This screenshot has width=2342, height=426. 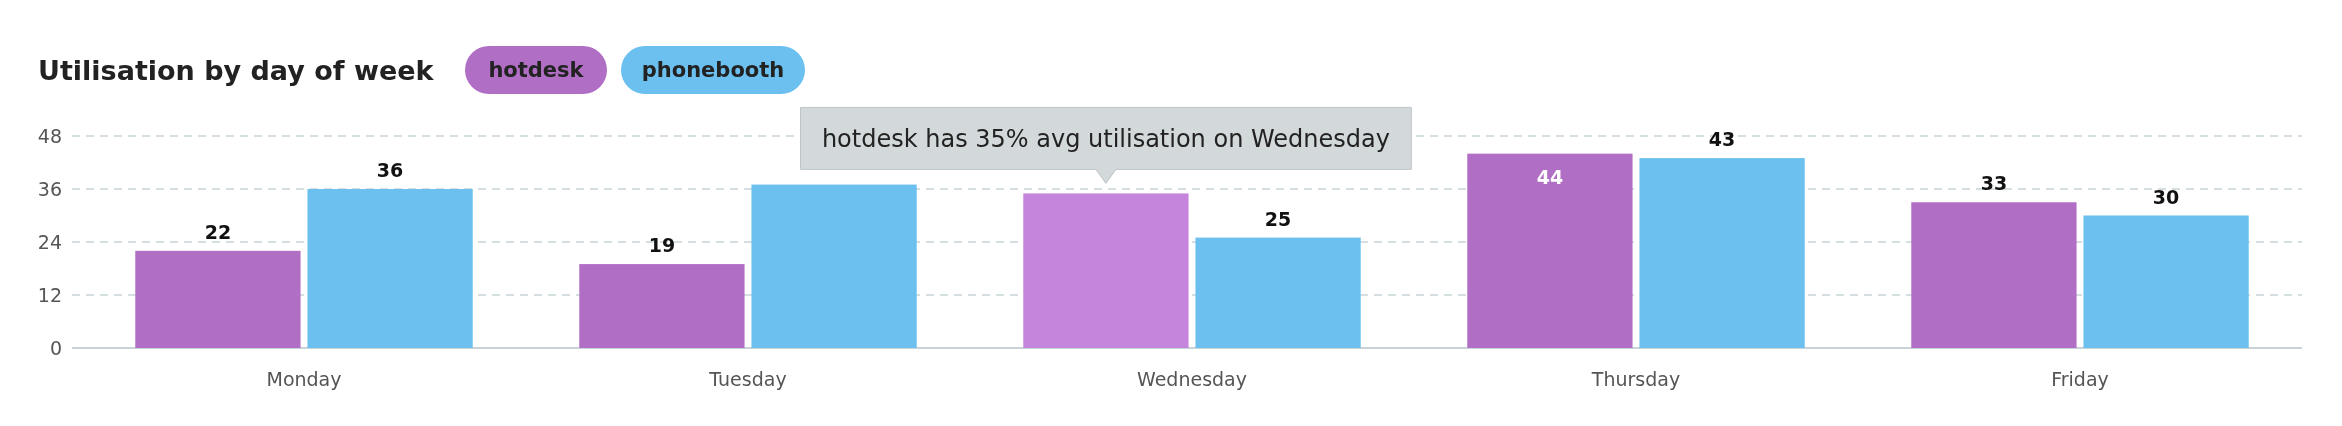 I want to click on y-tick-label: 36, so click(x=49, y=188).